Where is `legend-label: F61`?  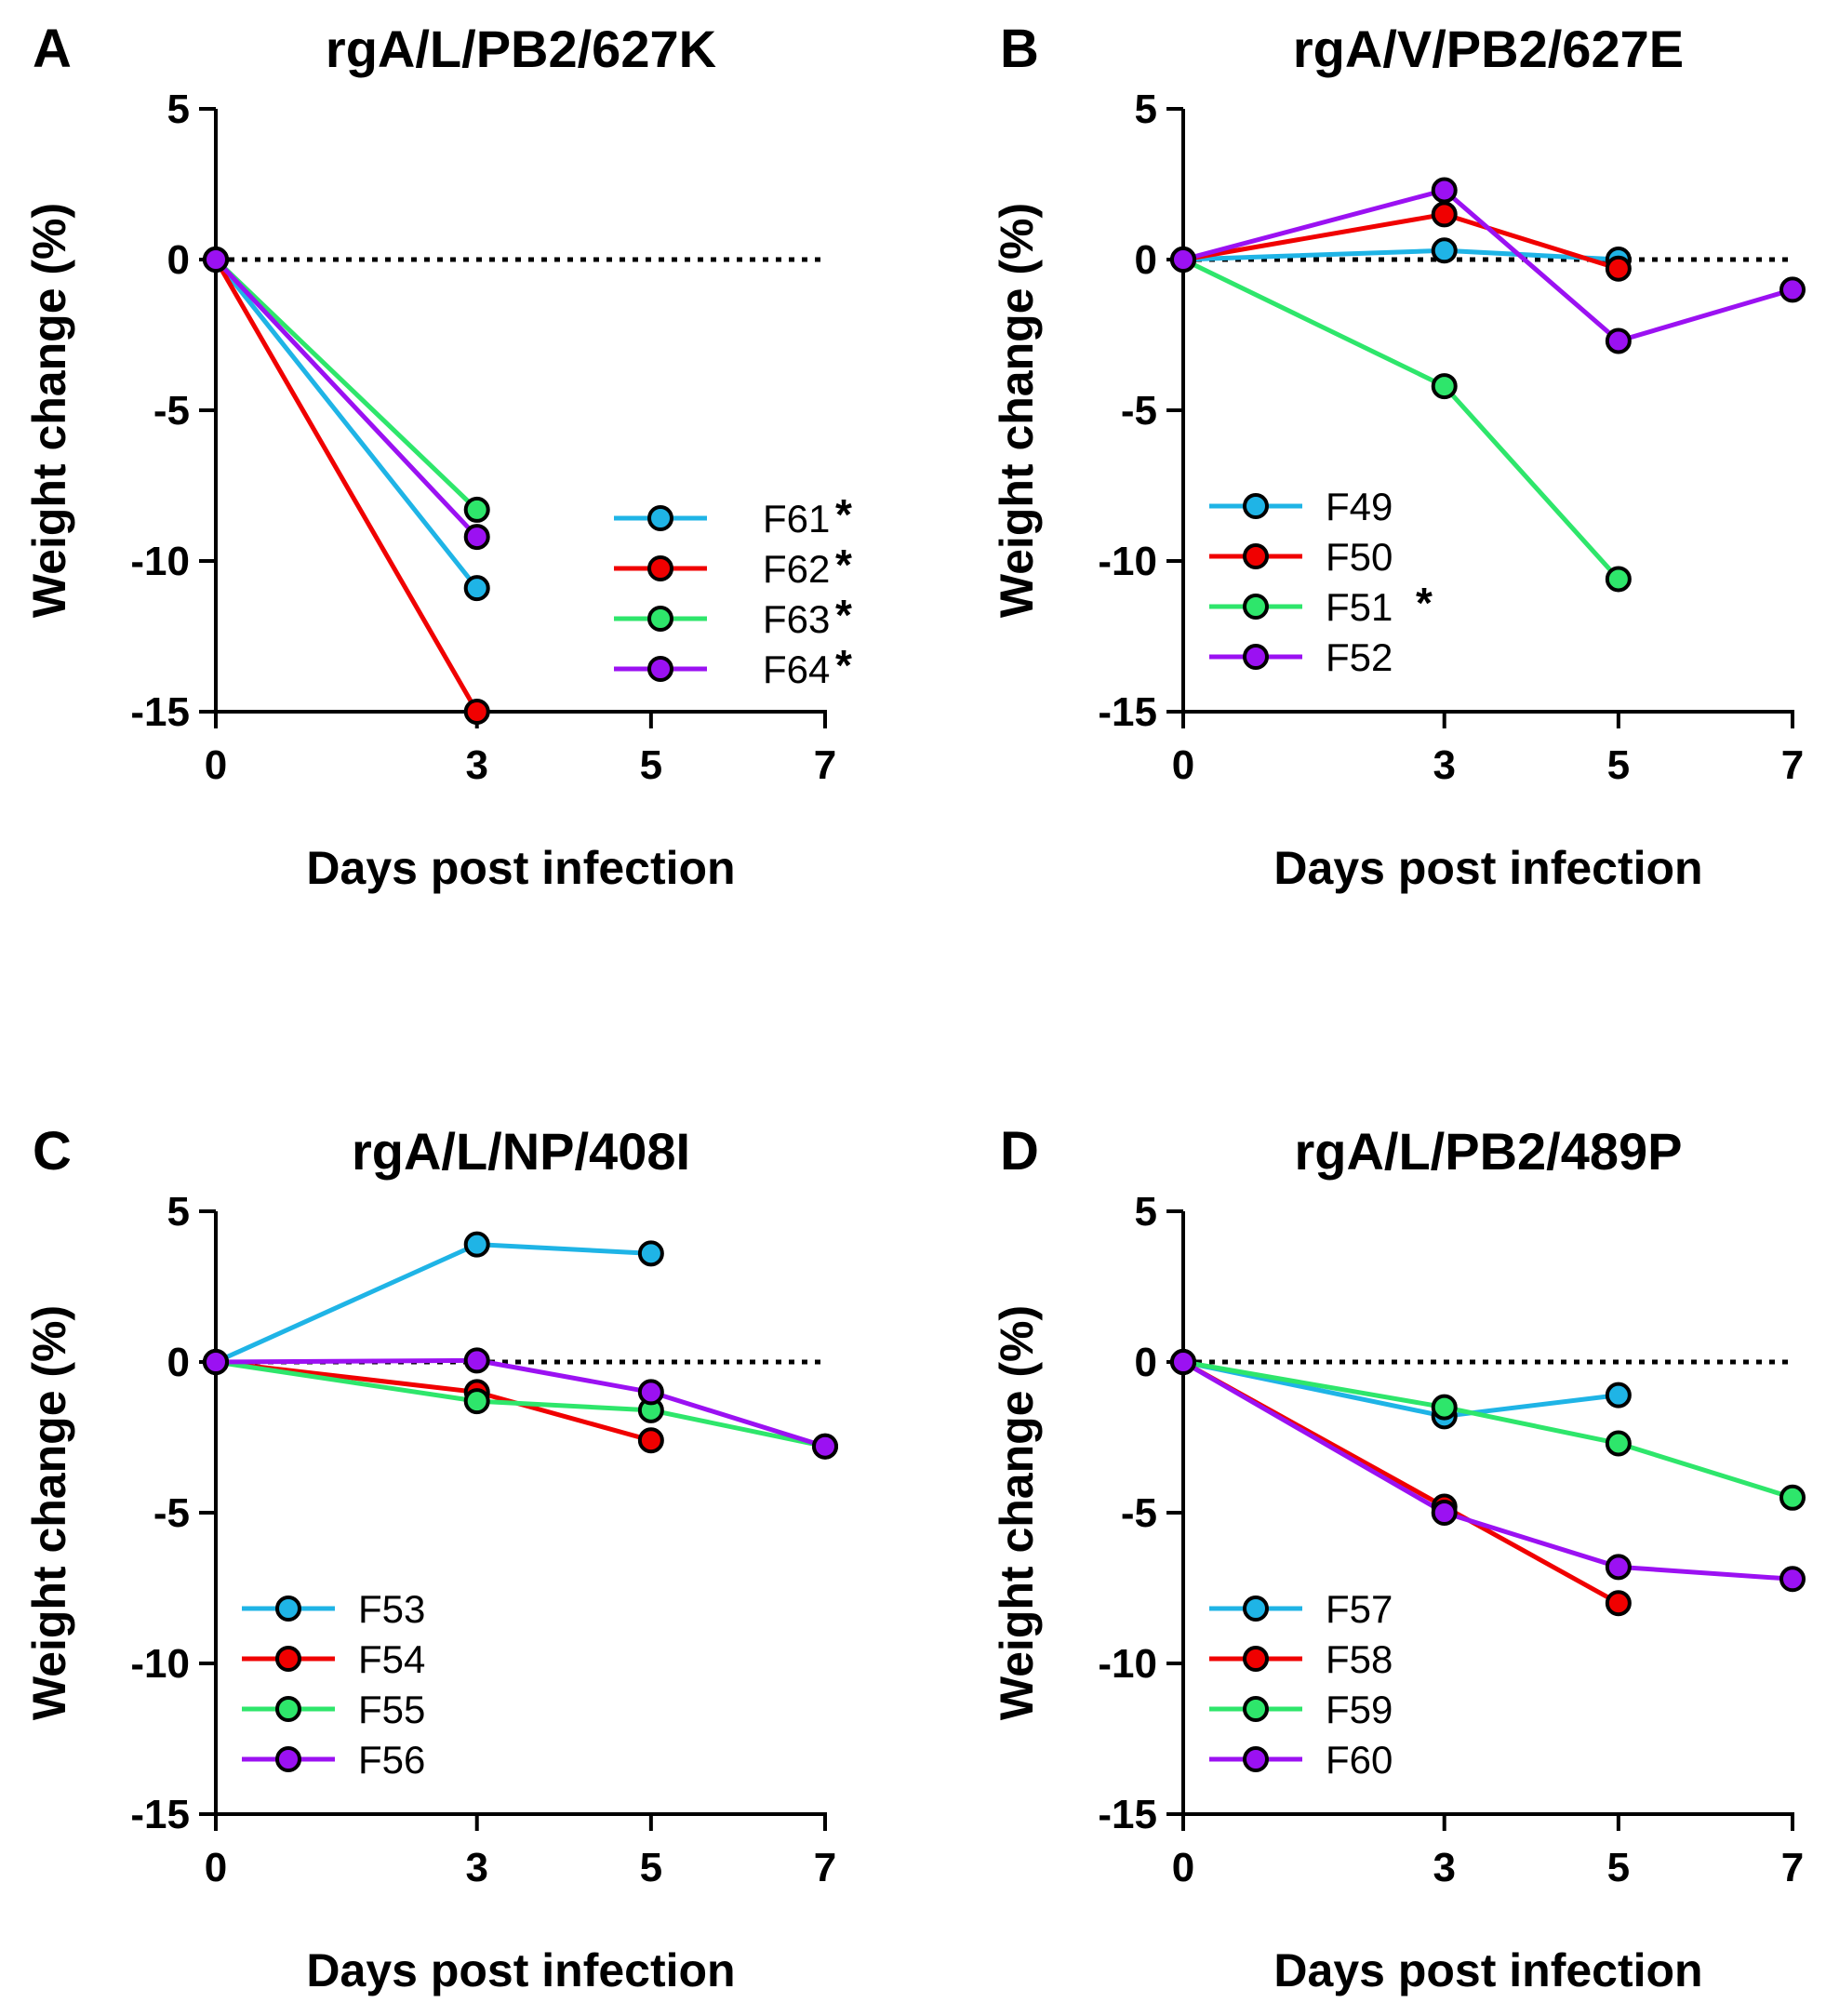
legend-label: F61 is located at coordinates (796, 519).